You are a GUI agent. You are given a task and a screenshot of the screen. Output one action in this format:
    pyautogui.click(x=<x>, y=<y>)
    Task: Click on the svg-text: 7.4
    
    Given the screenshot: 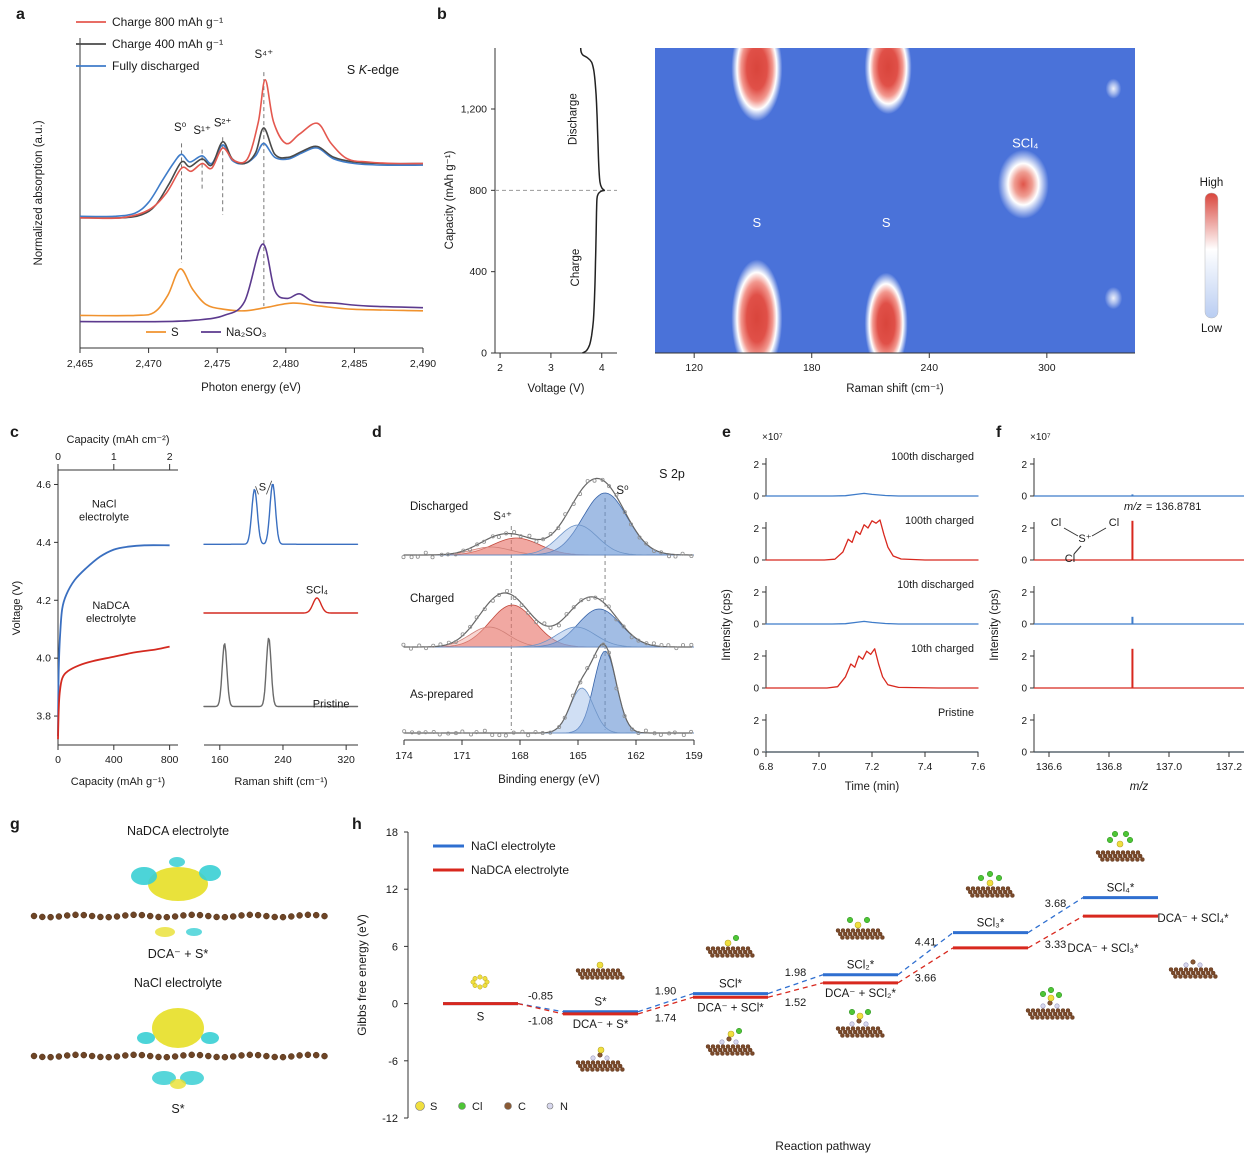 What is the action you would take?
    pyautogui.click(x=925, y=767)
    